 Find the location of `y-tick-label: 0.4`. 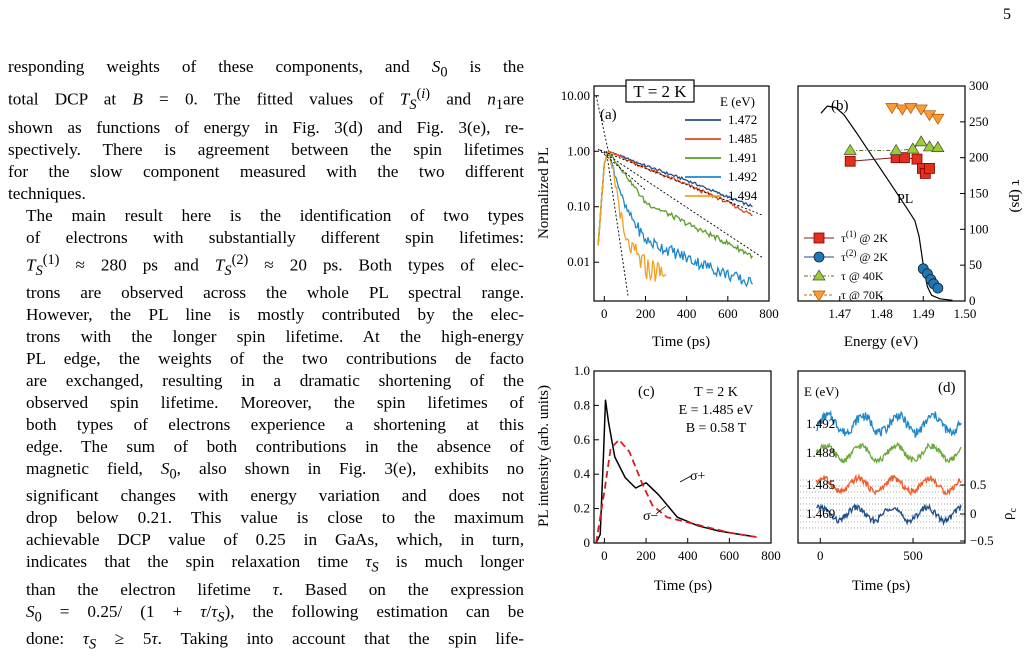

y-tick-label: 0.4 is located at coordinates (582, 473).